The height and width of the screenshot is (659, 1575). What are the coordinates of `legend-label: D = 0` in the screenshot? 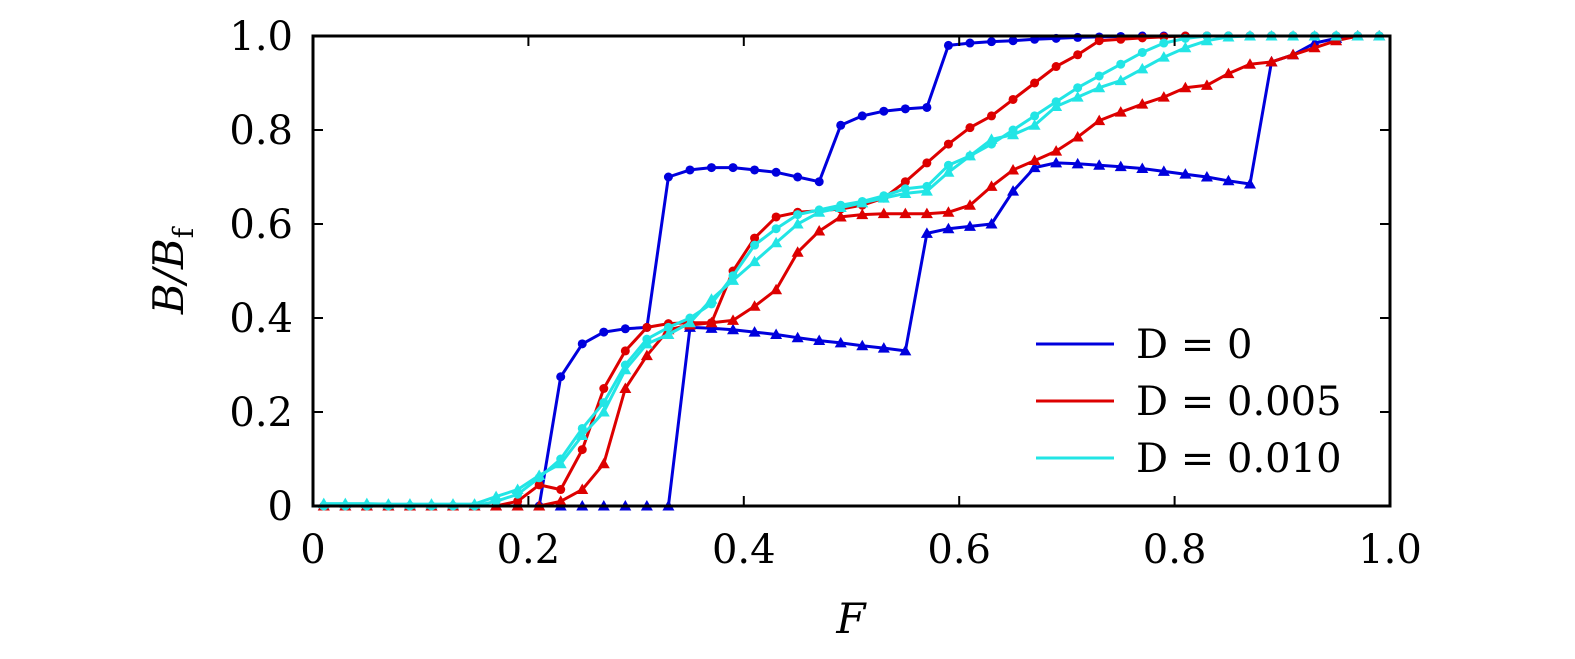 It's located at (1194, 345).